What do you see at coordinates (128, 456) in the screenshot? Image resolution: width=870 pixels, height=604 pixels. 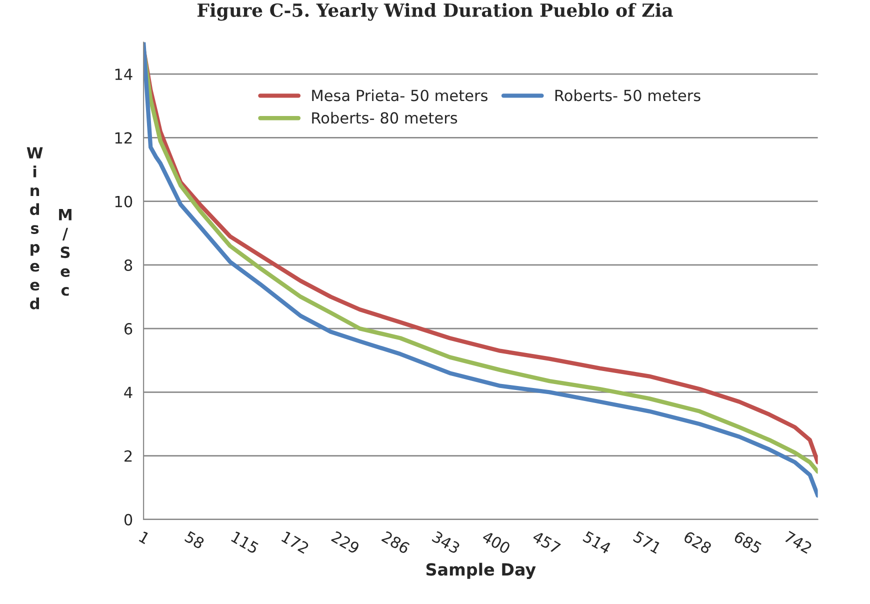 I see `y-tick-label: 2` at bounding box center [128, 456].